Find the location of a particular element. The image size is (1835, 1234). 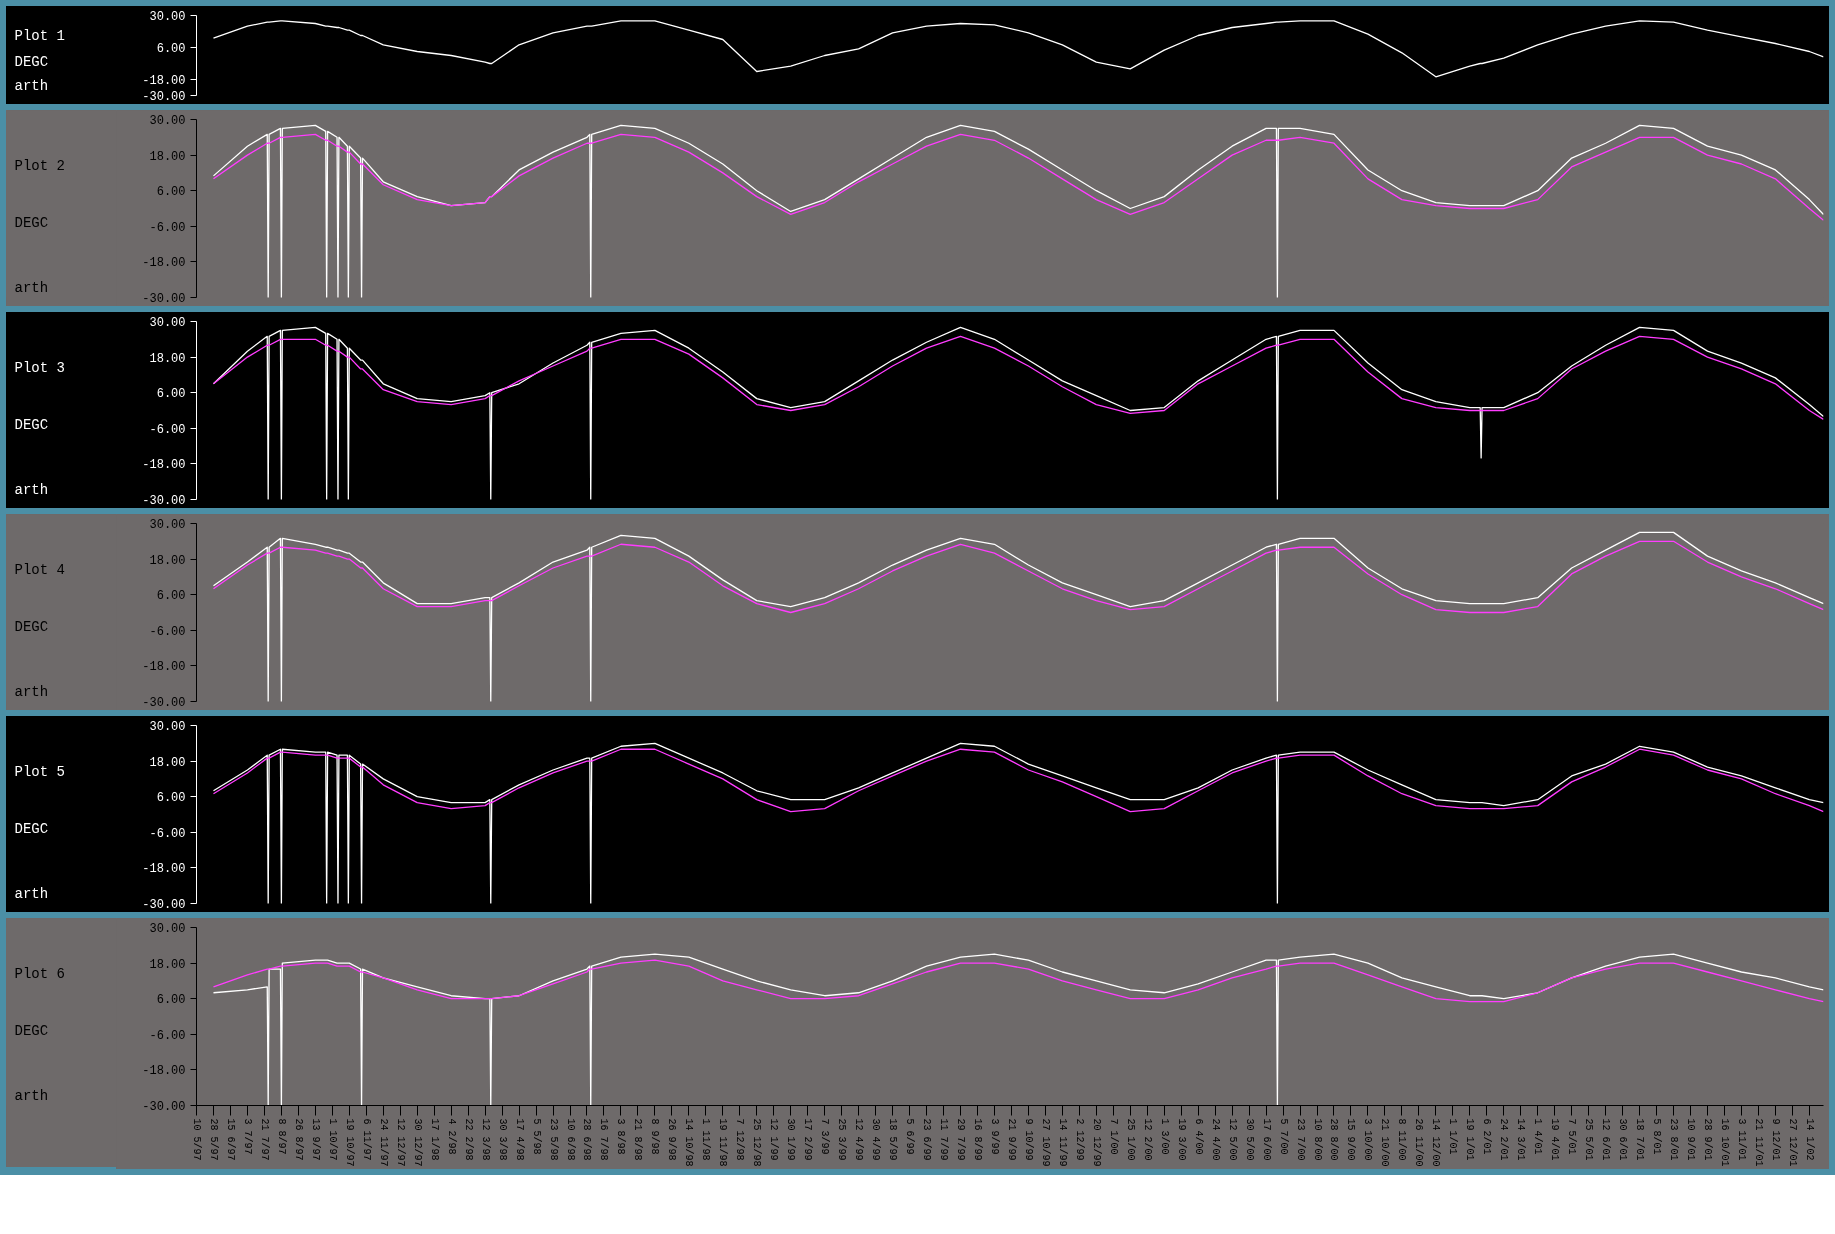

x-tick-label: 14 3/01 is located at coordinates (1521, 1139).